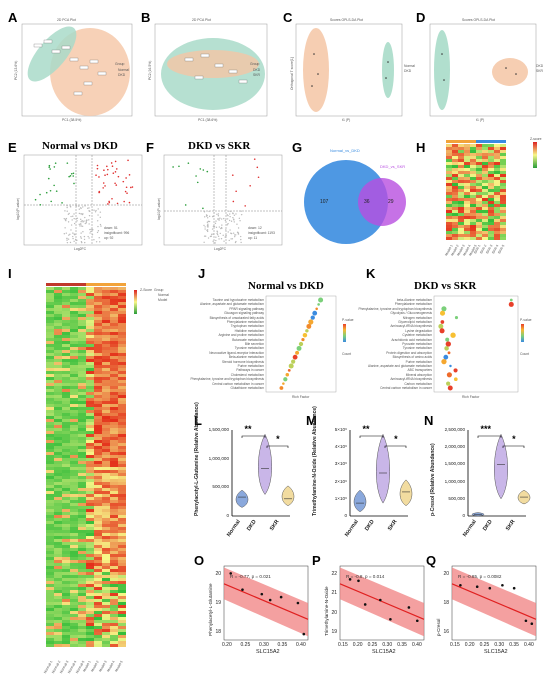 Image resolution: width=550 pixels, height=674 pixels. What do you see at coordinates (288, 495) in the screenshot?
I see `violin-skr` at bounding box center [288, 495].